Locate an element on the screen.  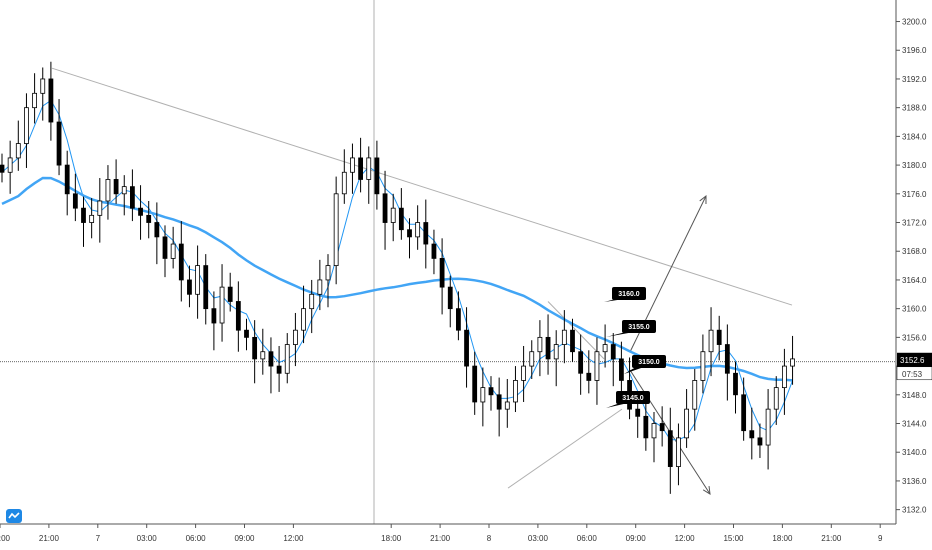
current-price-tag is located at coordinates (914, 359).